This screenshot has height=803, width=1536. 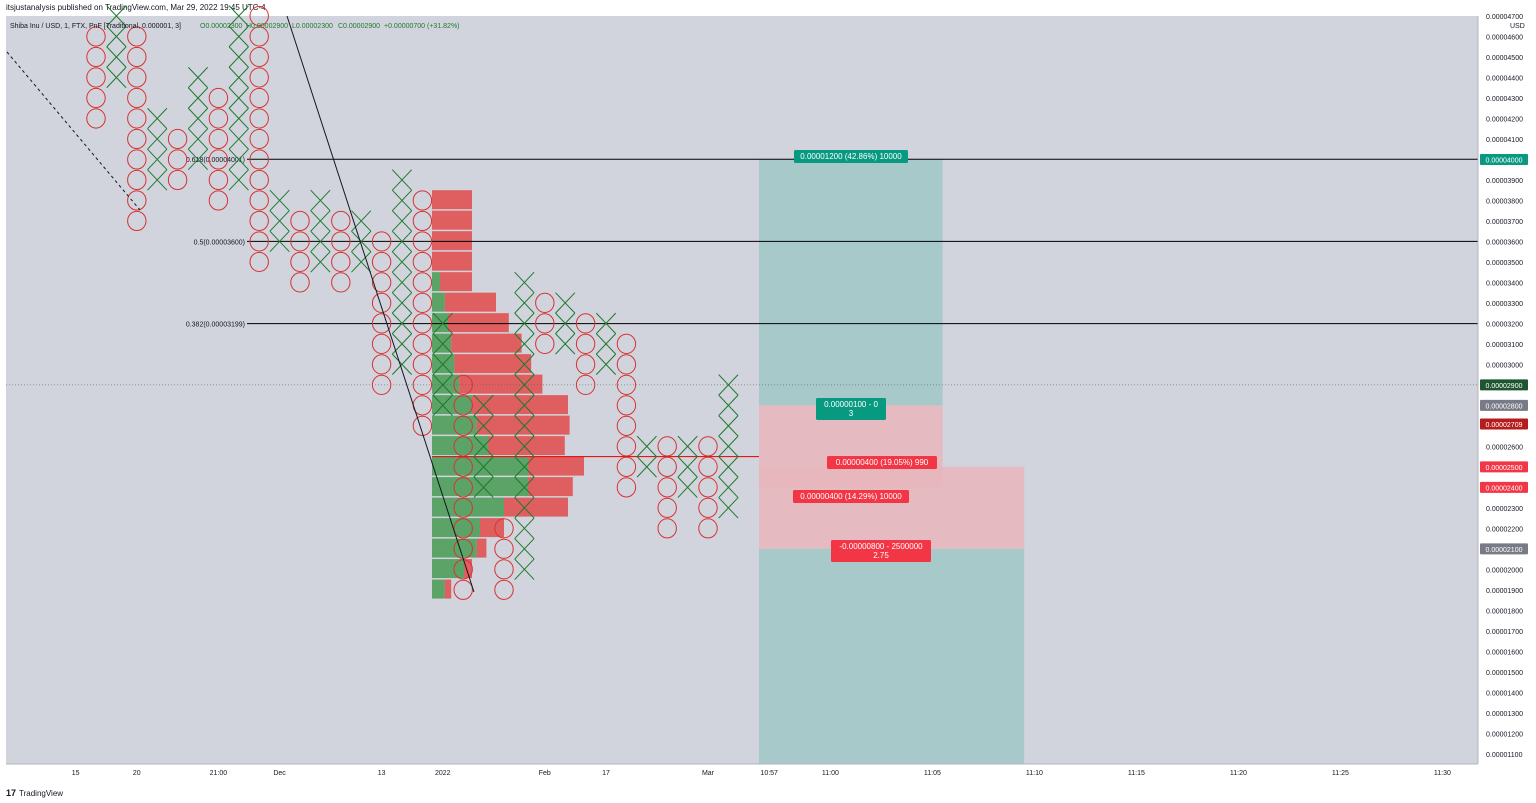 What do you see at coordinates (312, 26) in the screenshot?
I see `legend-low: L0.00002300` at bounding box center [312, 26].